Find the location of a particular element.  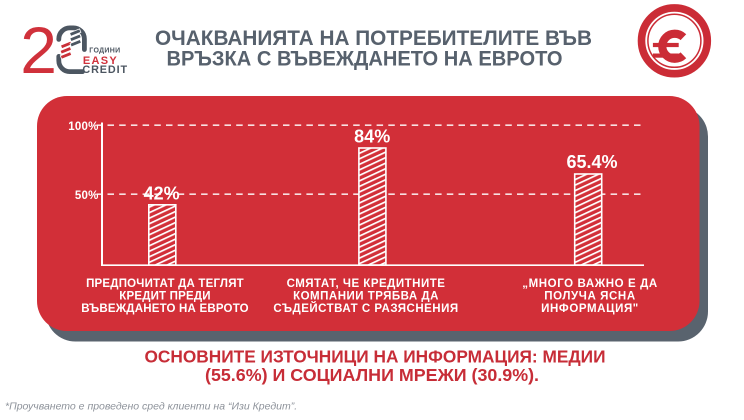

svg-text:ОЧАКВАНИЯТА НА ПОТРЕБИТЕЛИТЕ В: ОЧАКВАНИЯТА НА ПОТРЕБИТЕЛИТЕ ВЪВ is located at coordinates (373, 38).